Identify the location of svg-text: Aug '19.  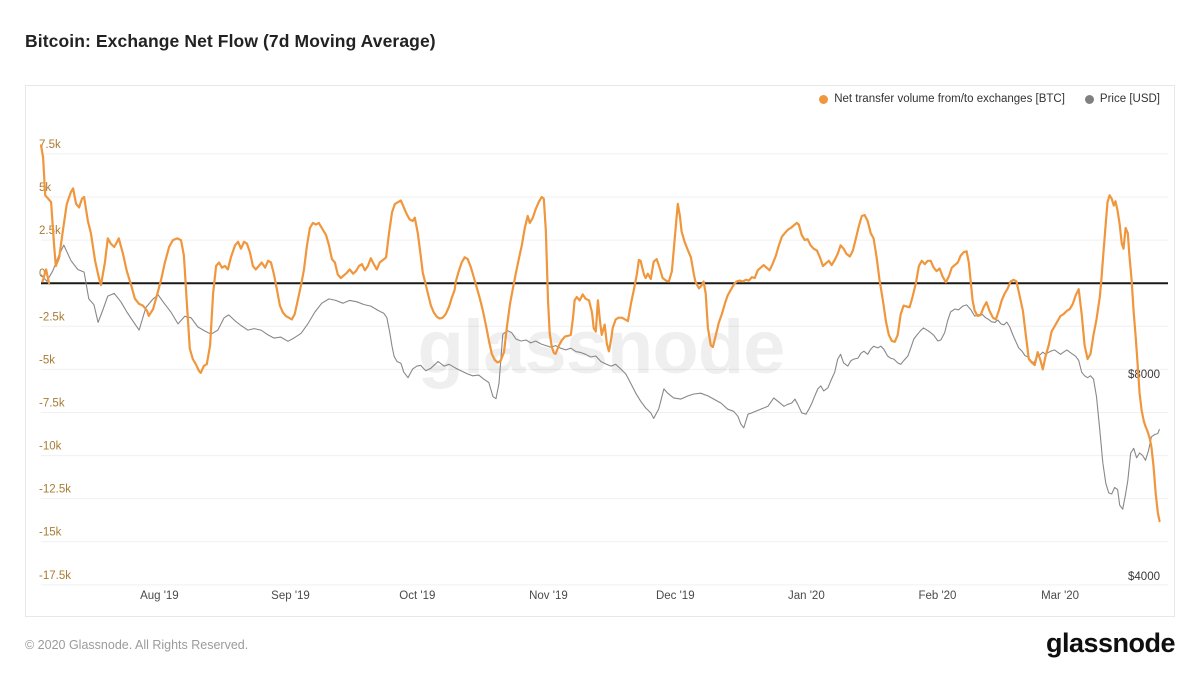
(159, 596).